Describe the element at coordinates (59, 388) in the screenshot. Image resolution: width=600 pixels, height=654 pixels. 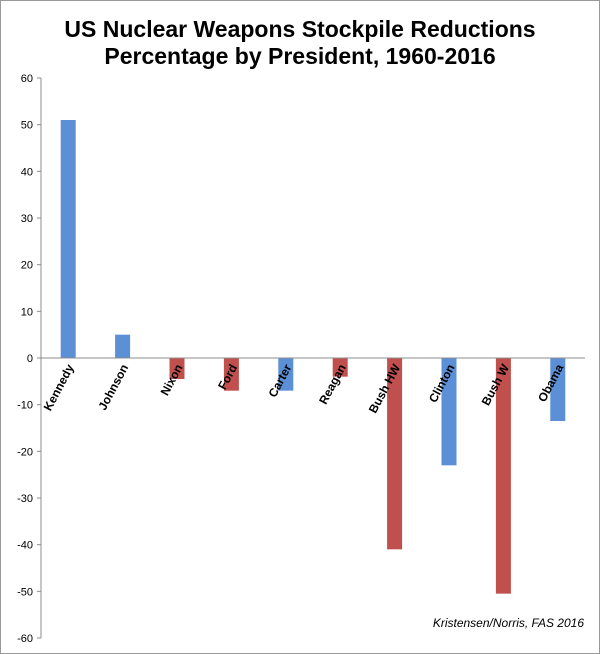
I see `category-label: Kennedy` at that location.